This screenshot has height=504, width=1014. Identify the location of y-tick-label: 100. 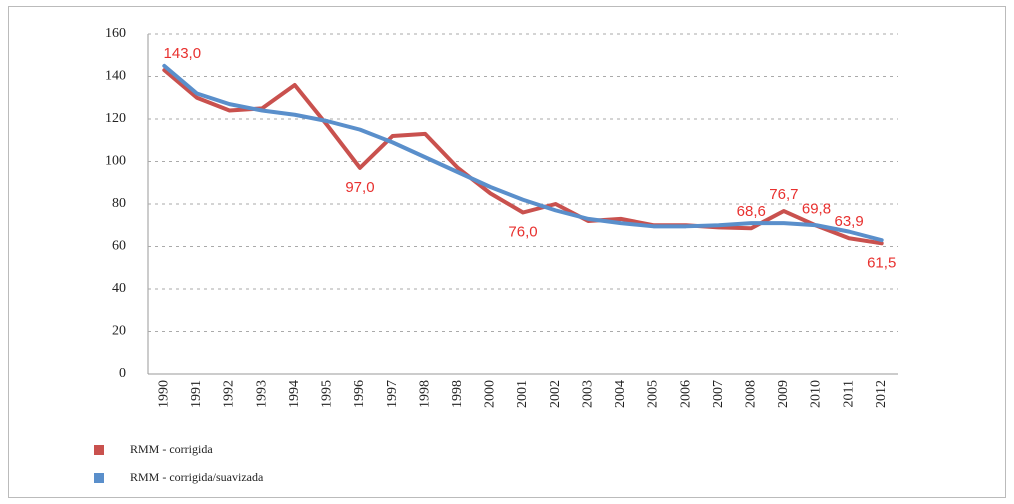
(115, 161).